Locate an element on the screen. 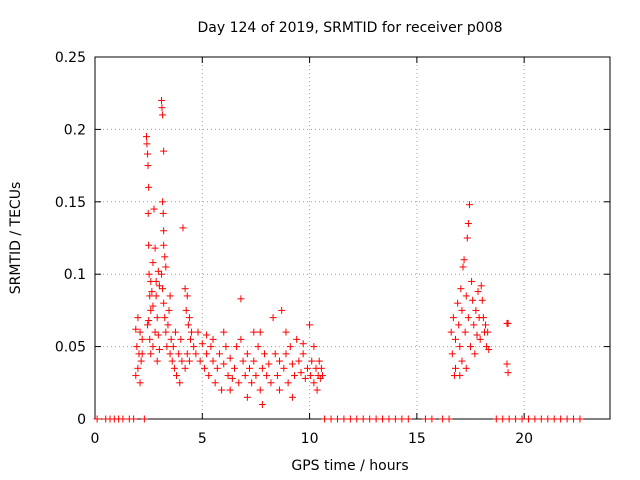 The image size is (640, 480). x-tick-label: 5 is located at coordinates (202, 439).